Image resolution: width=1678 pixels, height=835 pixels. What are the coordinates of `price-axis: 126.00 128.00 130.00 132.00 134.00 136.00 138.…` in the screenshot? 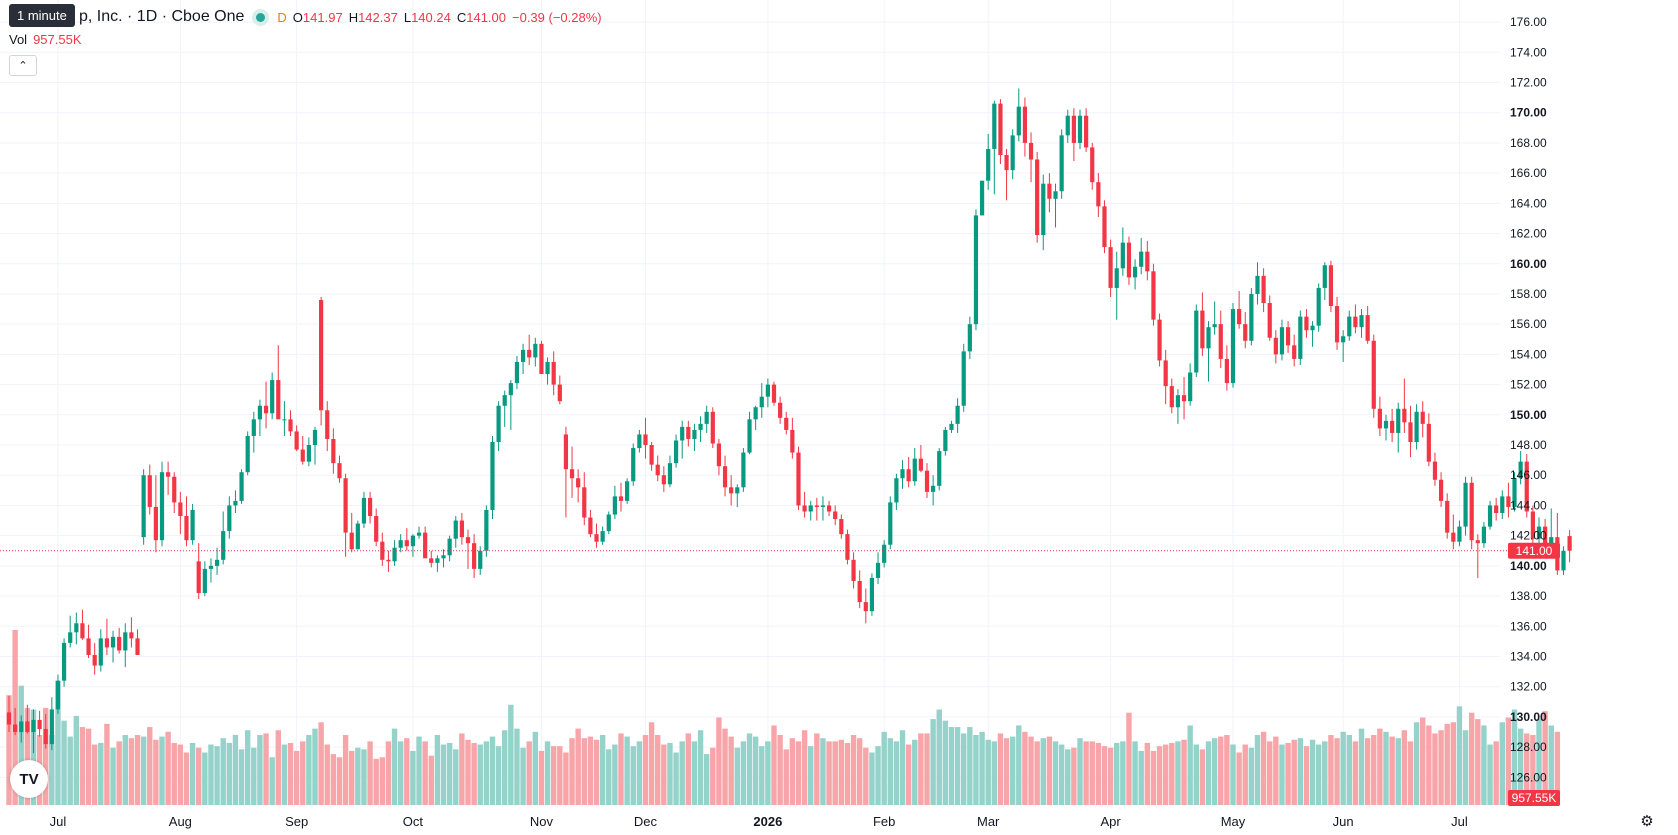 It's located at (1528, 399).